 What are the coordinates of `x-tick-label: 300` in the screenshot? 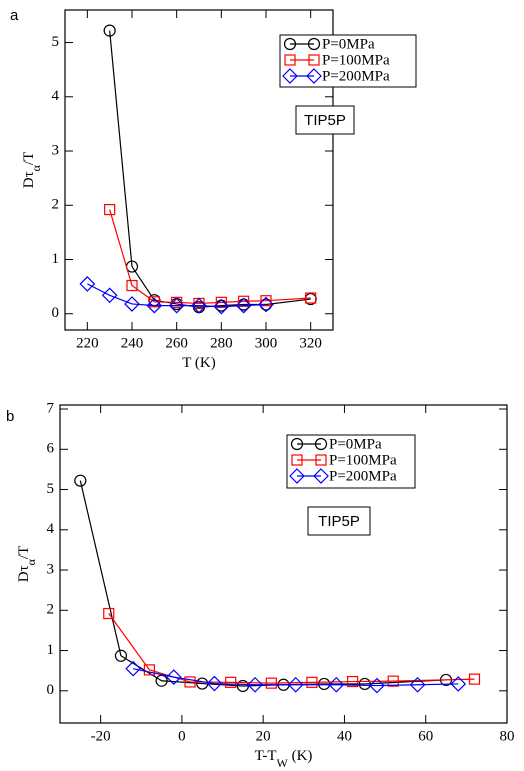 It's located at (266, 343).